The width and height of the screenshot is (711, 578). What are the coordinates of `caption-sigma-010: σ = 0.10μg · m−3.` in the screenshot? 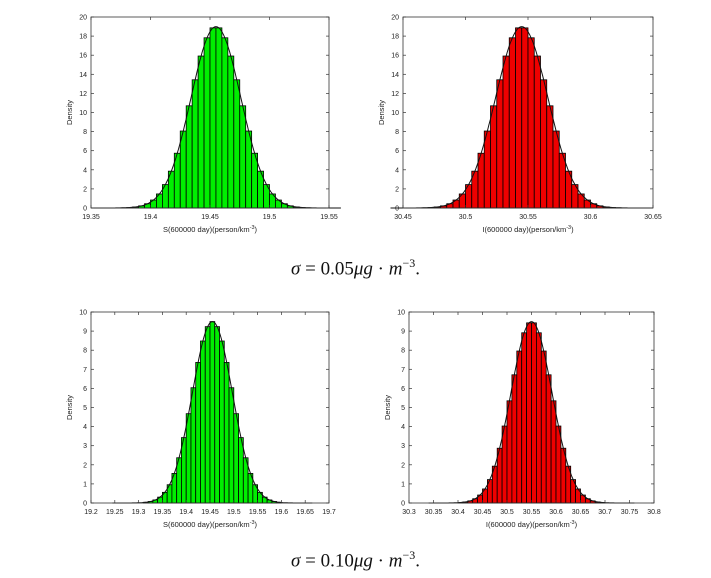 It's located at (355, 560).